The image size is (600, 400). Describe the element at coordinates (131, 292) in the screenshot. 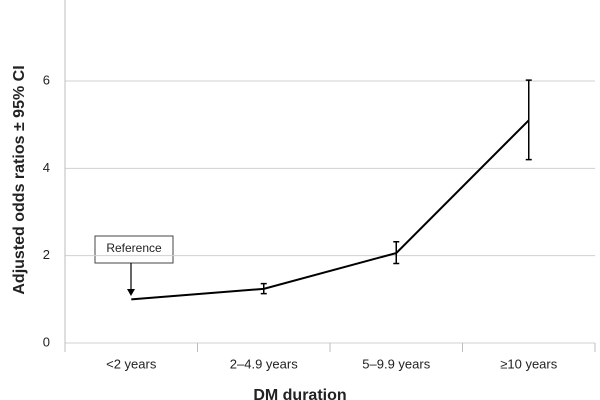

I see `annotation-arrowhead` at that location.